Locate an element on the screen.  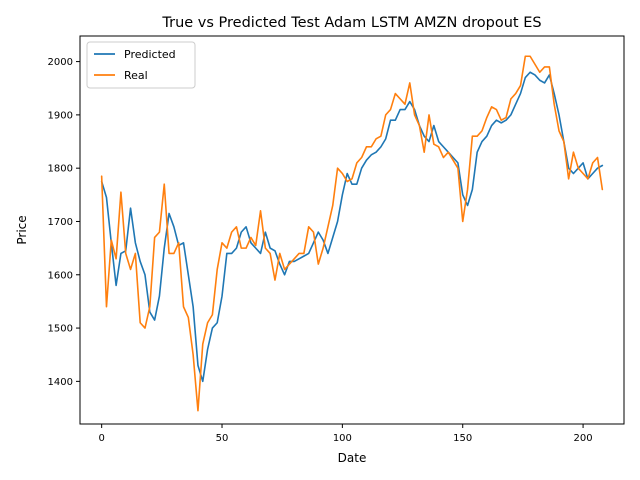
y-tick-label: 1800 is located at coordinates (60, 169).